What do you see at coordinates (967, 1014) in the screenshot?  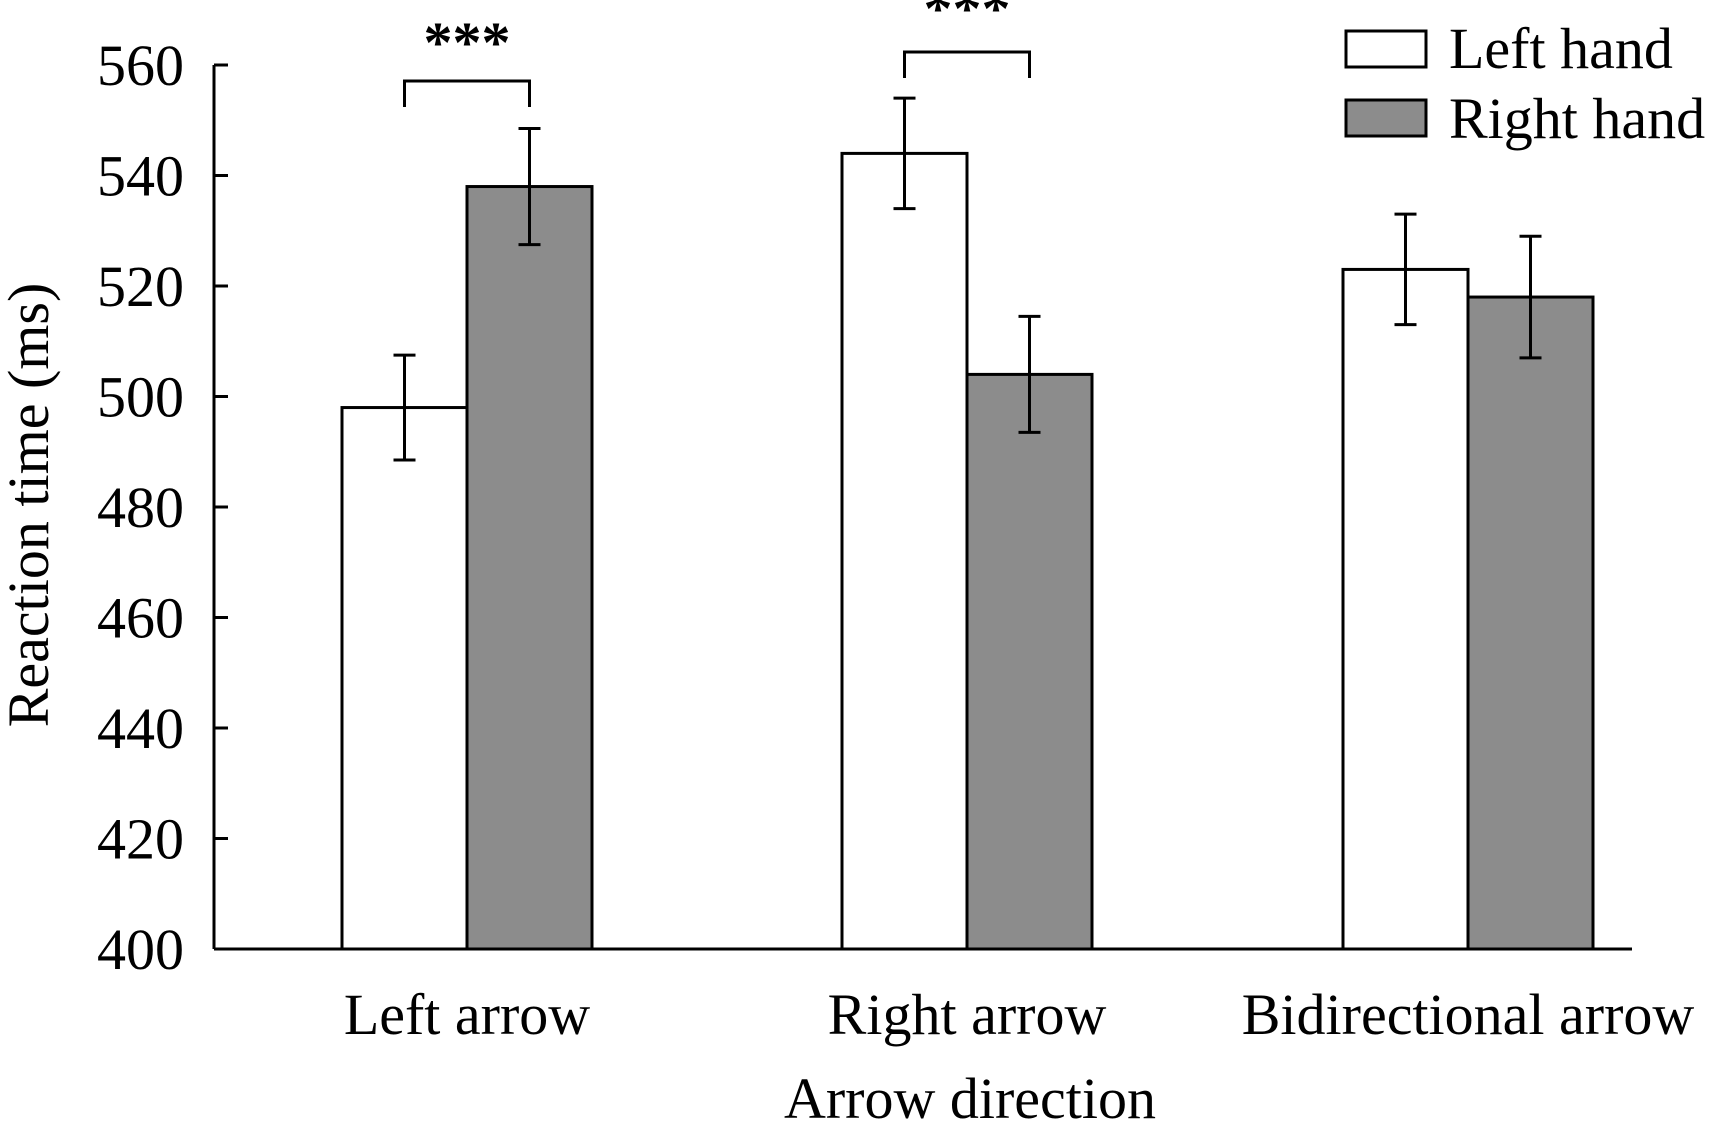 I see `x-tick-label: Right arrow` at bounding box center [967, 1014].